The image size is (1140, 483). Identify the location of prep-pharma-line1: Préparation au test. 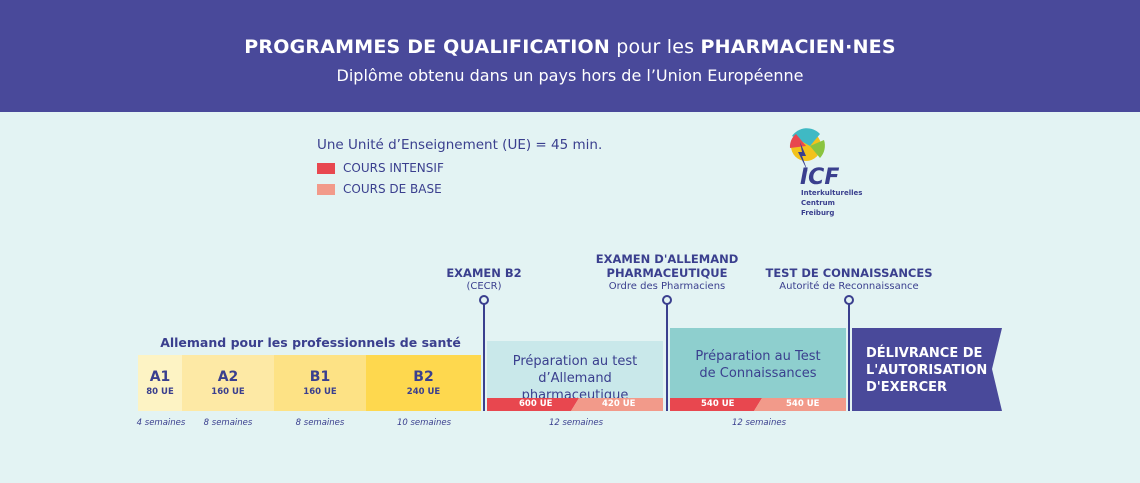
(575, 361).